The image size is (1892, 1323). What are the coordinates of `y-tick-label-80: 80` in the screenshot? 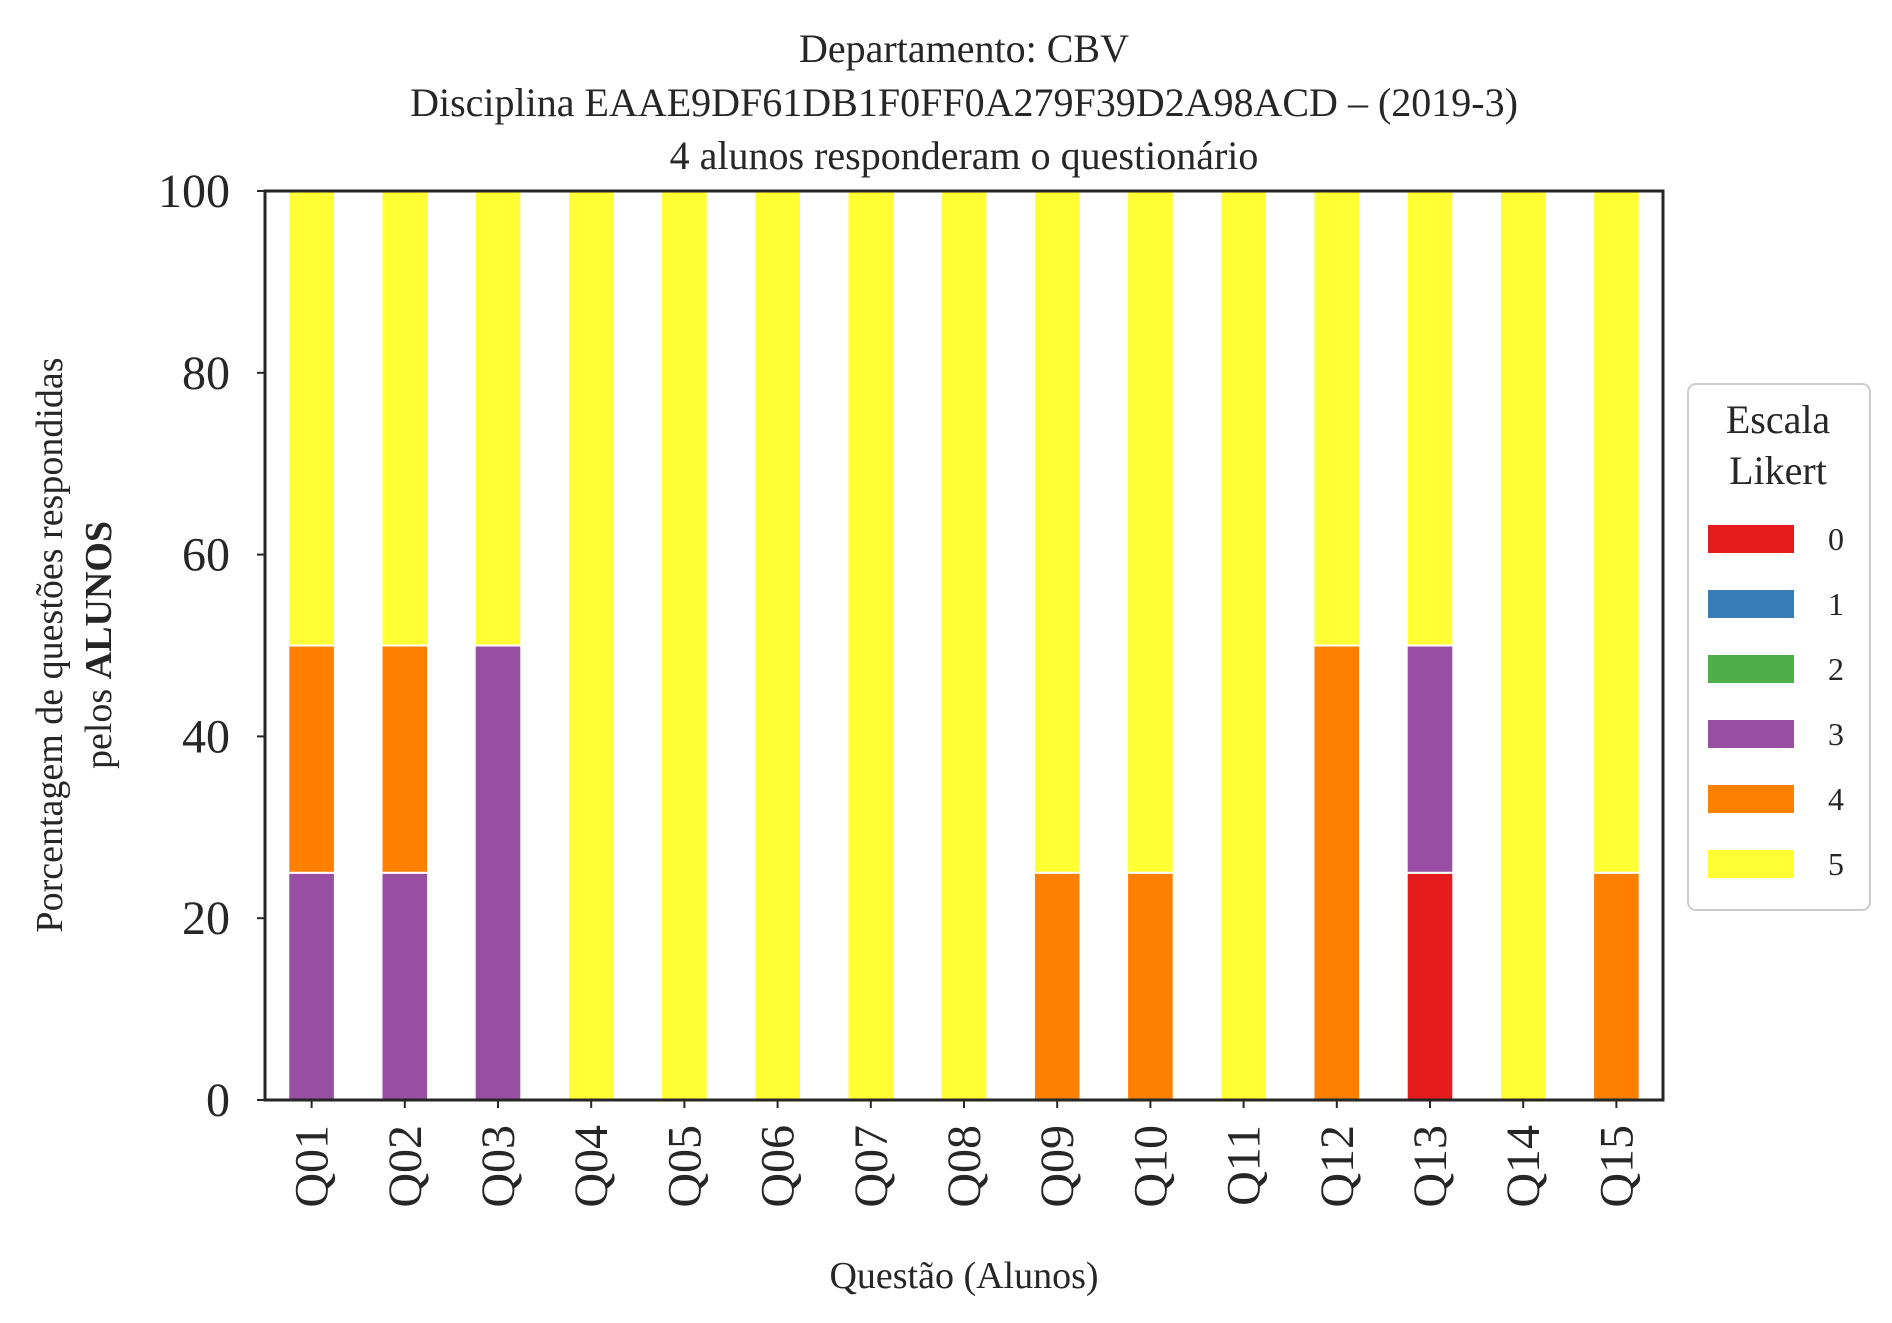 It's located at (206, 373).